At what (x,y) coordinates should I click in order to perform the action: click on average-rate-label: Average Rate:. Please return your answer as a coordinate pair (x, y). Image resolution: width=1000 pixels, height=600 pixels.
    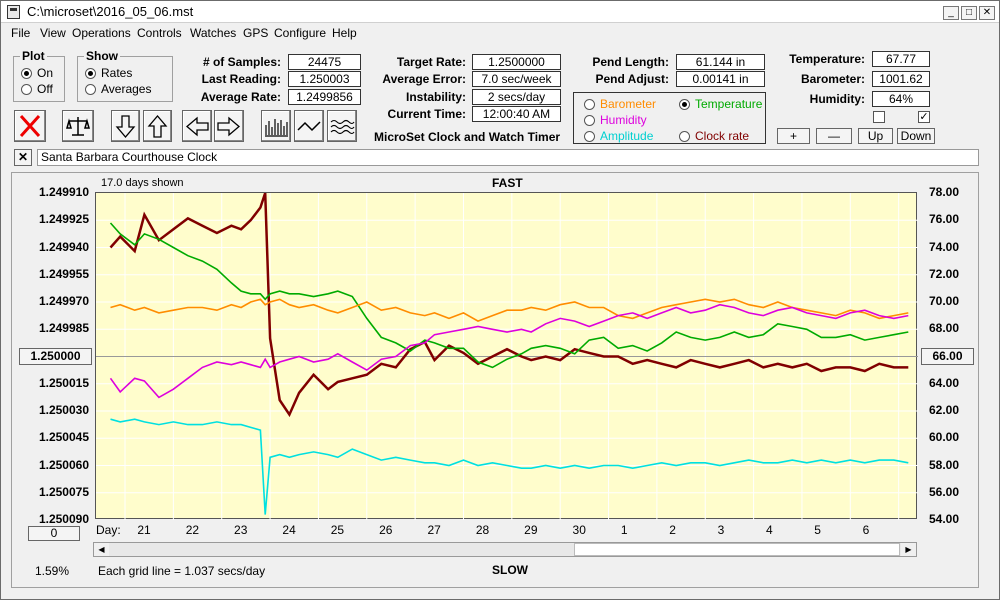
    Looking at the image, I should click on (240, 97).